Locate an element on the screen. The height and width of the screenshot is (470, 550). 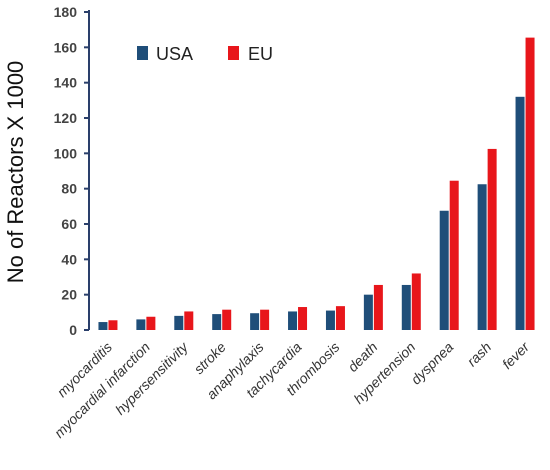
bar-usa-myocardial-infarction is located at coordinates (141, 324).